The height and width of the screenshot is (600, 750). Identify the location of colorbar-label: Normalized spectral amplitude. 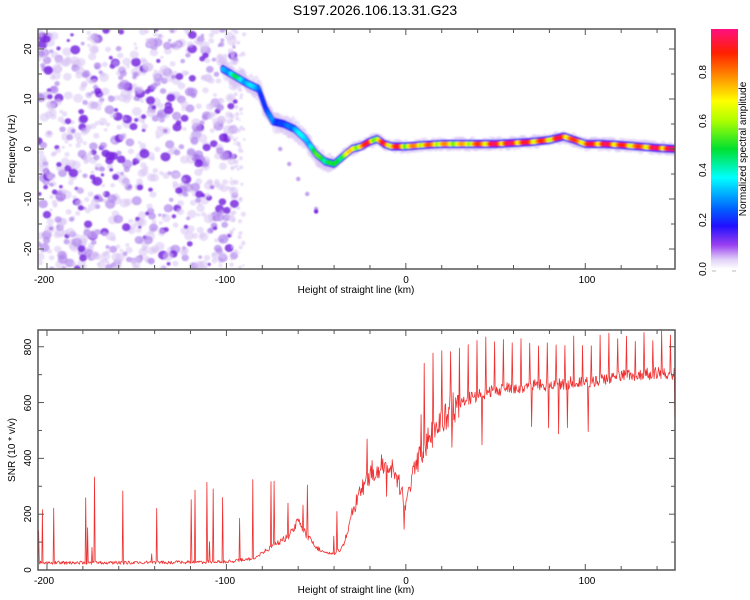
(743, 148).